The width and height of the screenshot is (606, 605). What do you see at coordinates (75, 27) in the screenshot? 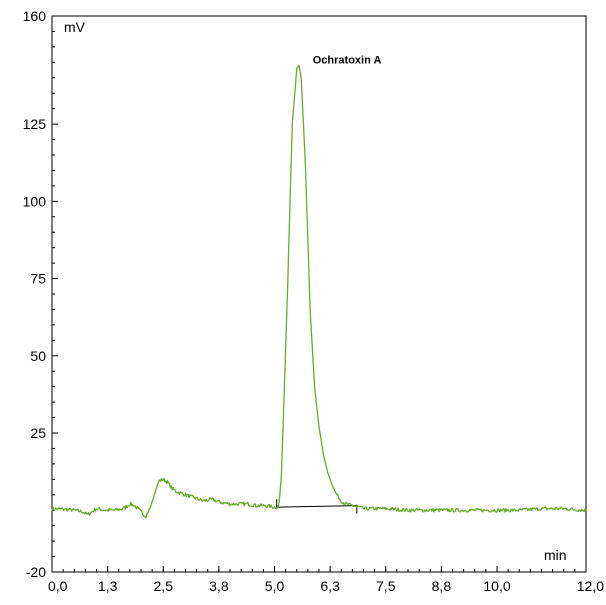
I see `y-axis-unit-label: mV` at bounding box center [75, 27].